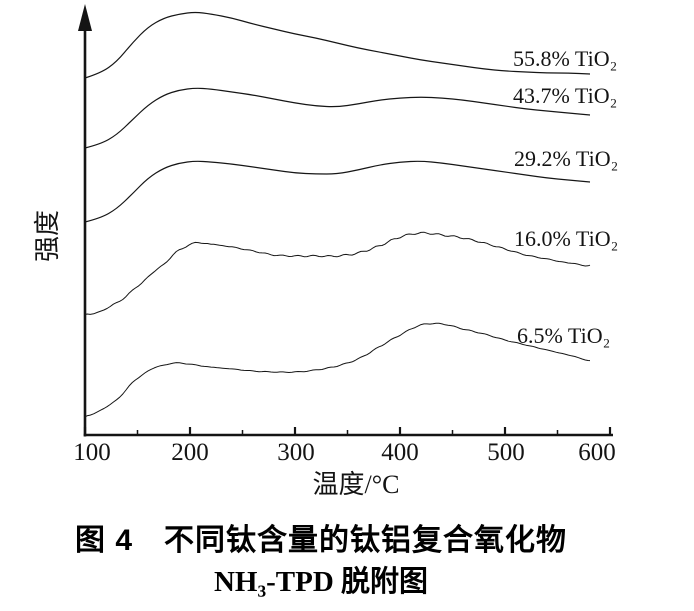  Describe the element at coordinates (334, 561) in the screenshot. I see `figure-caption: 图 4 不同钛含量的钛铝复合氧化物 NH₃-TPD 脱附图` at that location.